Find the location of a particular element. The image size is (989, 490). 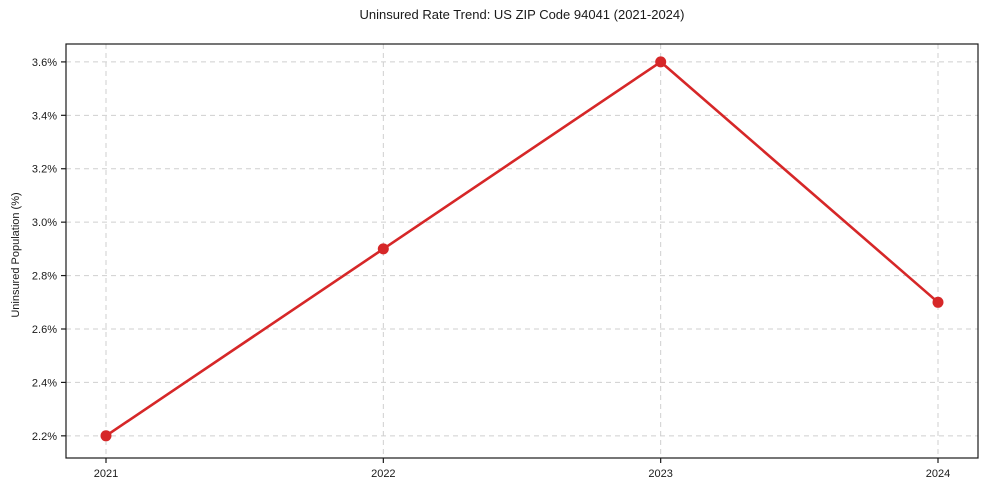

y-tick-label: 2.4% is located at coordinates (44, 383).